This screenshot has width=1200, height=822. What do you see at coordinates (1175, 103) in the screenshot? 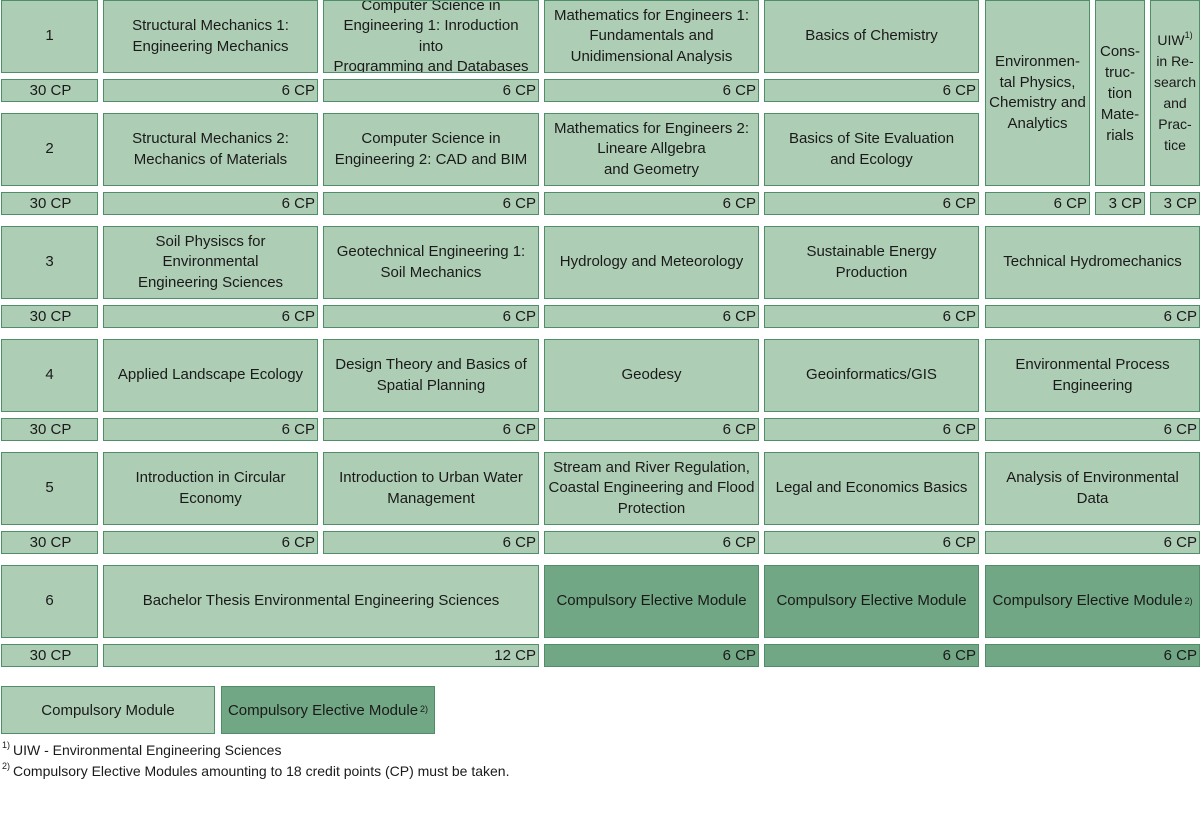
I see `uiw-title-rest: in Re- search and Prac- tice` at bounding box center [1175, 103].